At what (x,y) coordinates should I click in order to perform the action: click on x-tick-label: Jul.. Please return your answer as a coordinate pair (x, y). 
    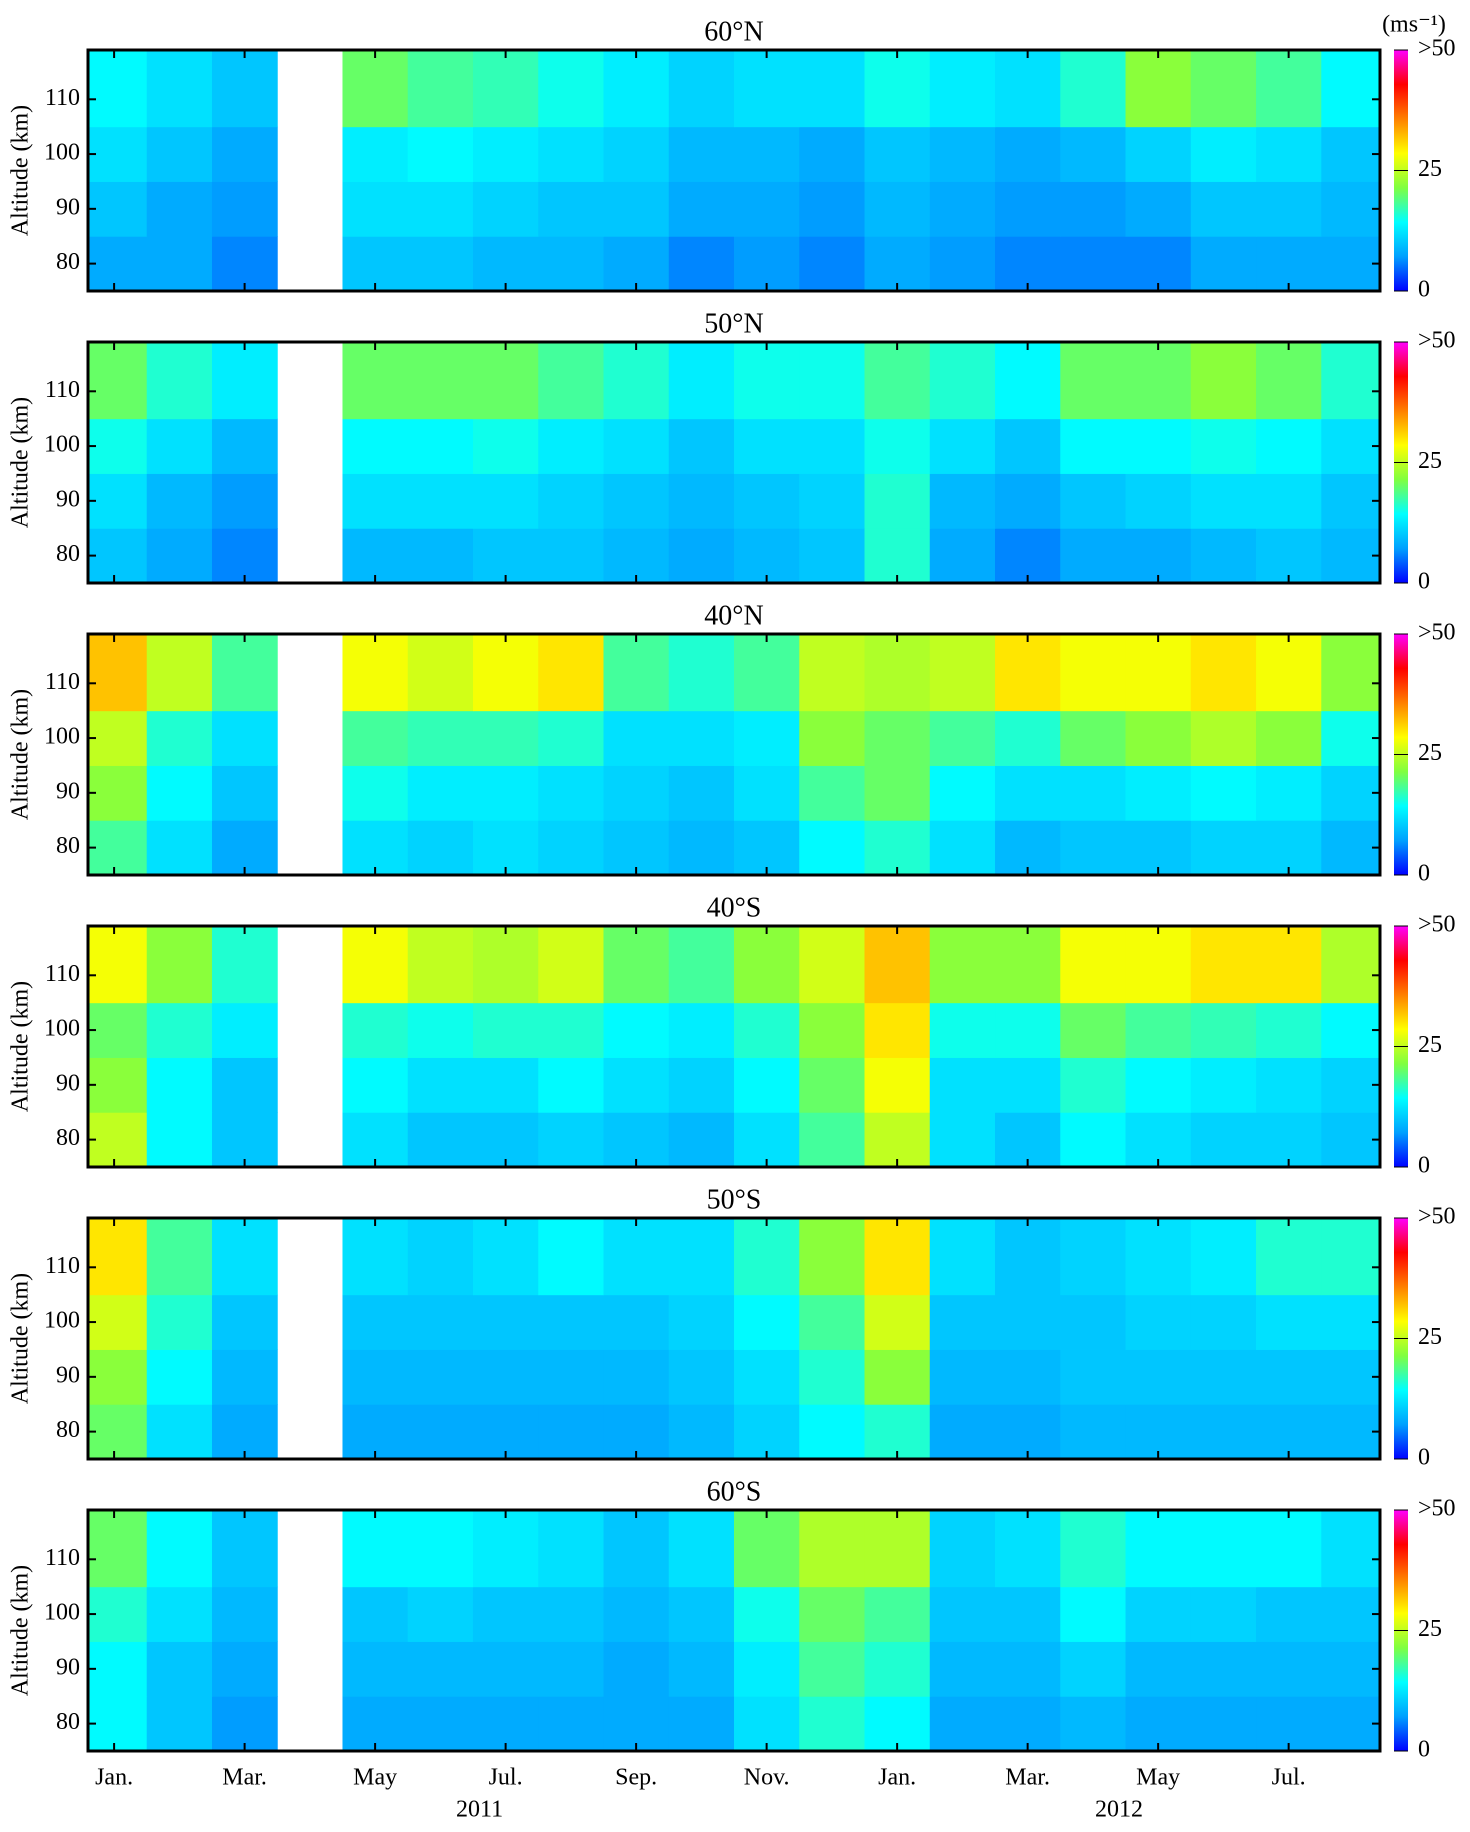
    Looking at the image, I should click on (506, 1778).